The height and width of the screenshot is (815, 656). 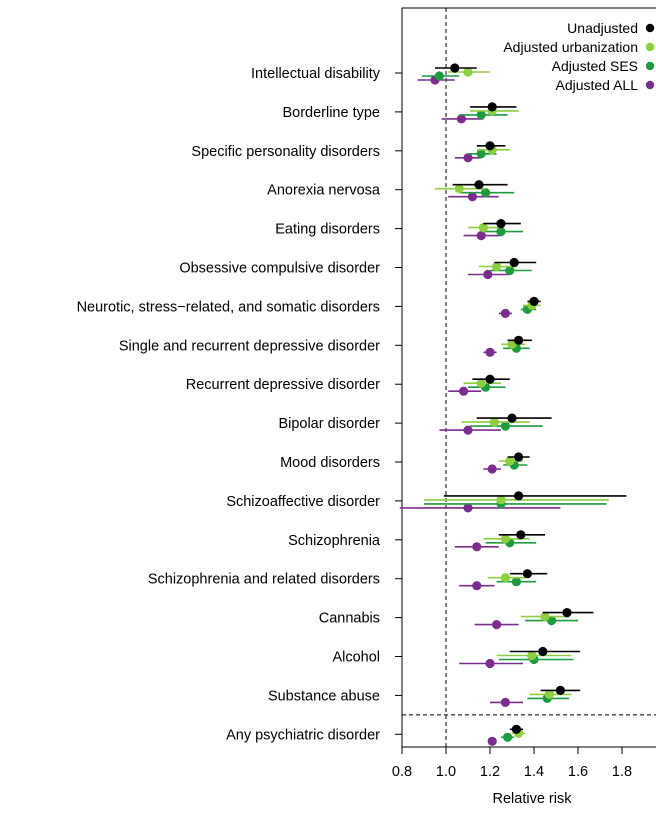 I want to click on legend-label: Adjusted urbanization, so click(x=570, y=47).